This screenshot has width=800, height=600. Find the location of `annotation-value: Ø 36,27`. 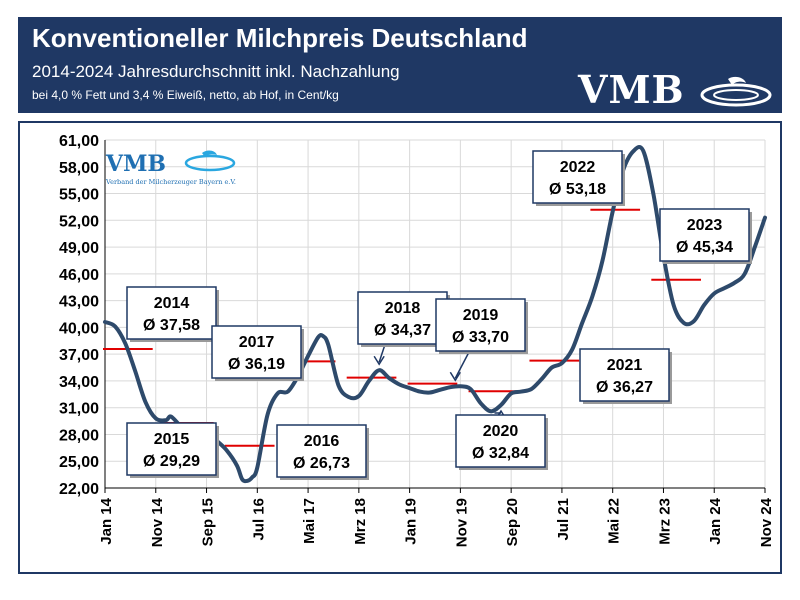

annotation-value: Ø 36,27 is located at coordinates (624, 387).